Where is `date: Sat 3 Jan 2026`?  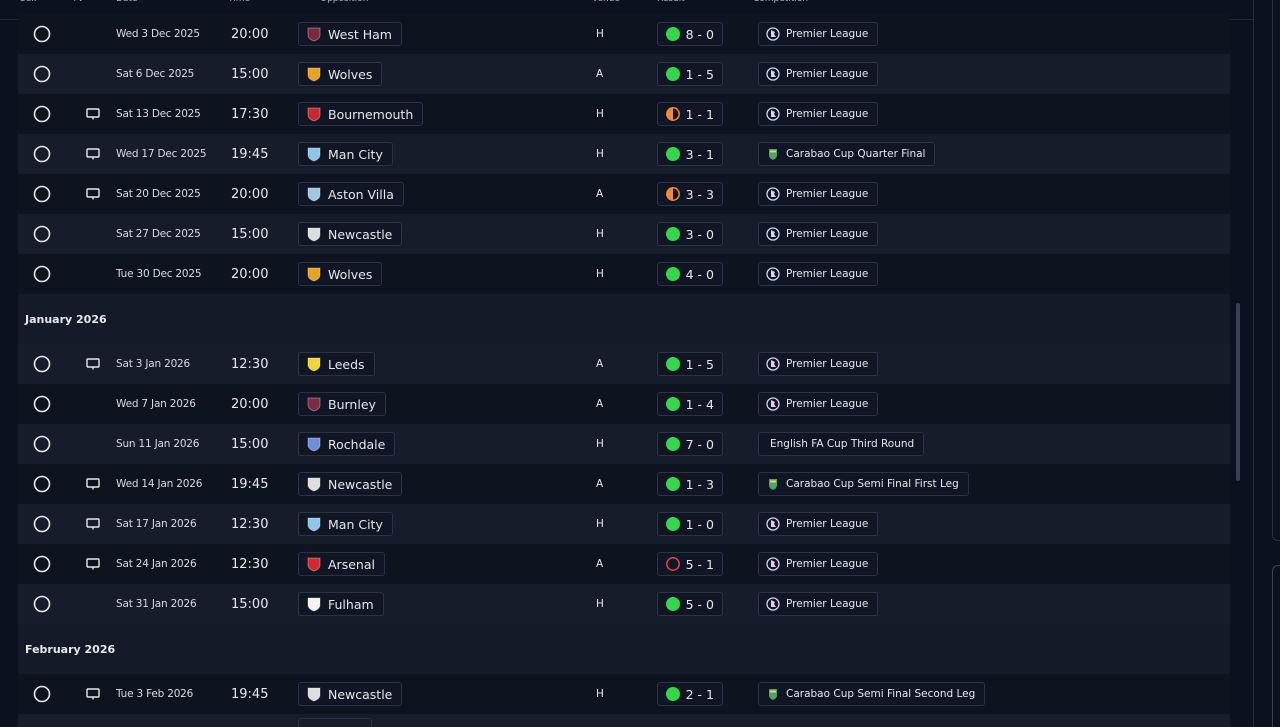 date: Sat 3 Jan 2026 is located at coordinates (153, 364).